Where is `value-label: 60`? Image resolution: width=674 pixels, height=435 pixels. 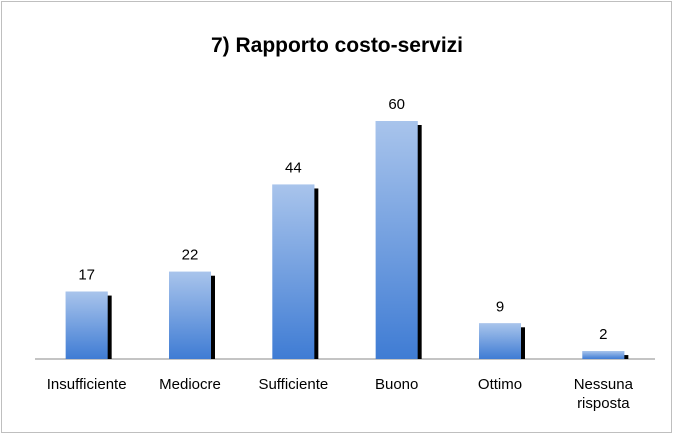 value-label: 60 is located at coordinates (396, 104).